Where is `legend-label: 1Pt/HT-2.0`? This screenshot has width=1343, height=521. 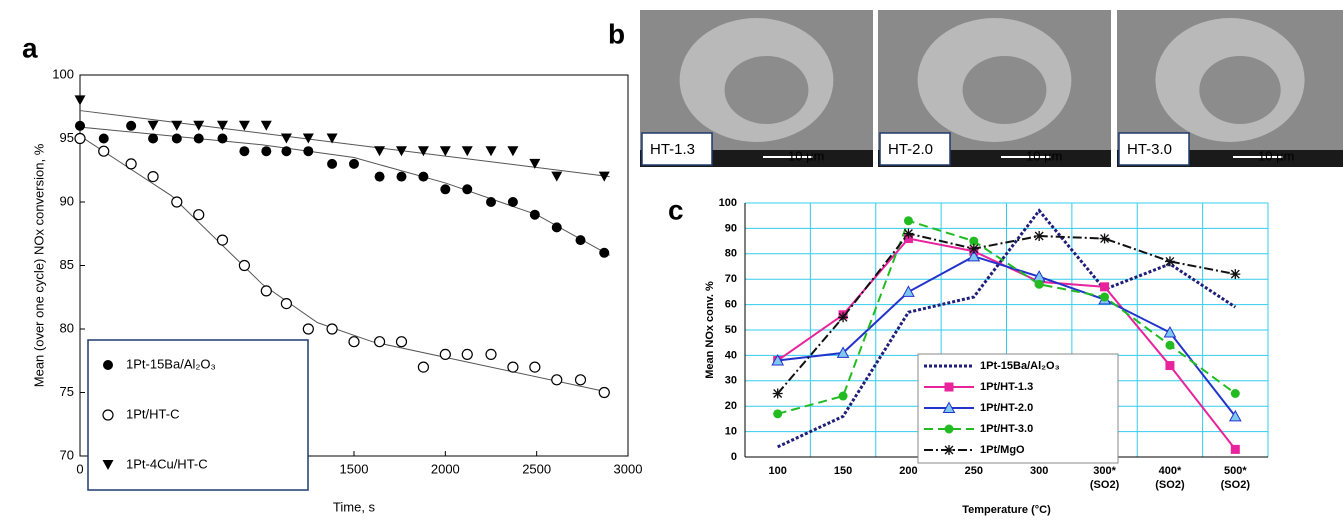 legend-label: 1Pt/HT-2.0 is located at coordinates (1006, 408).